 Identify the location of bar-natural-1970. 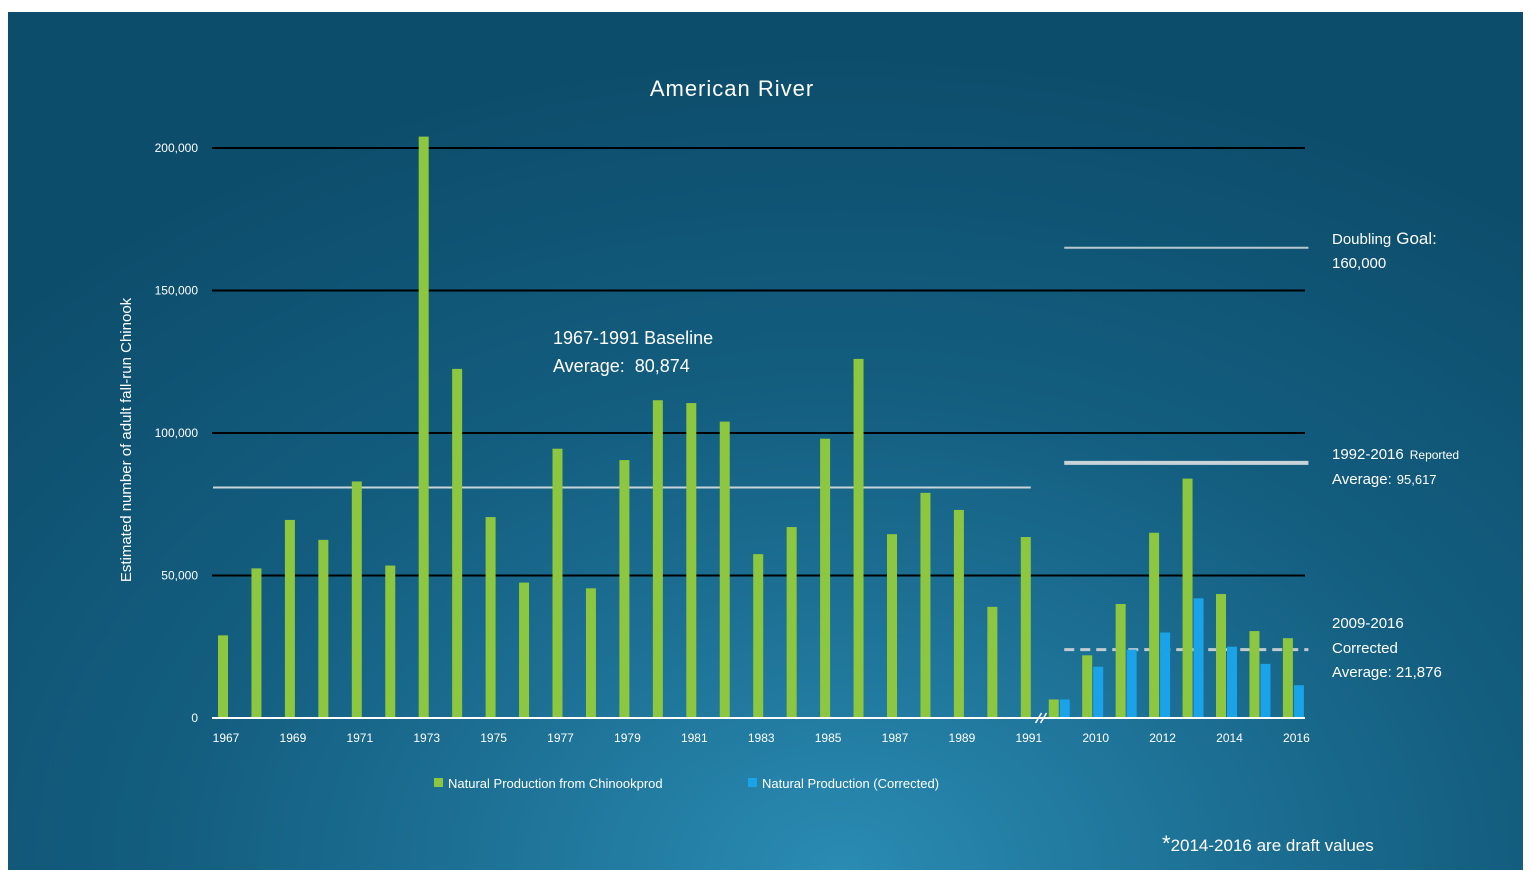
(323, 628).